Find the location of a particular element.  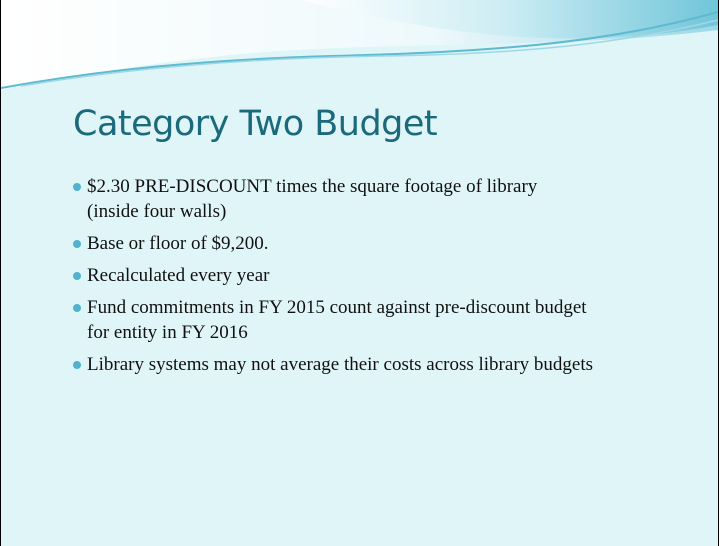

slide-title: Category Two Budget is located at coordinates (255, 124).